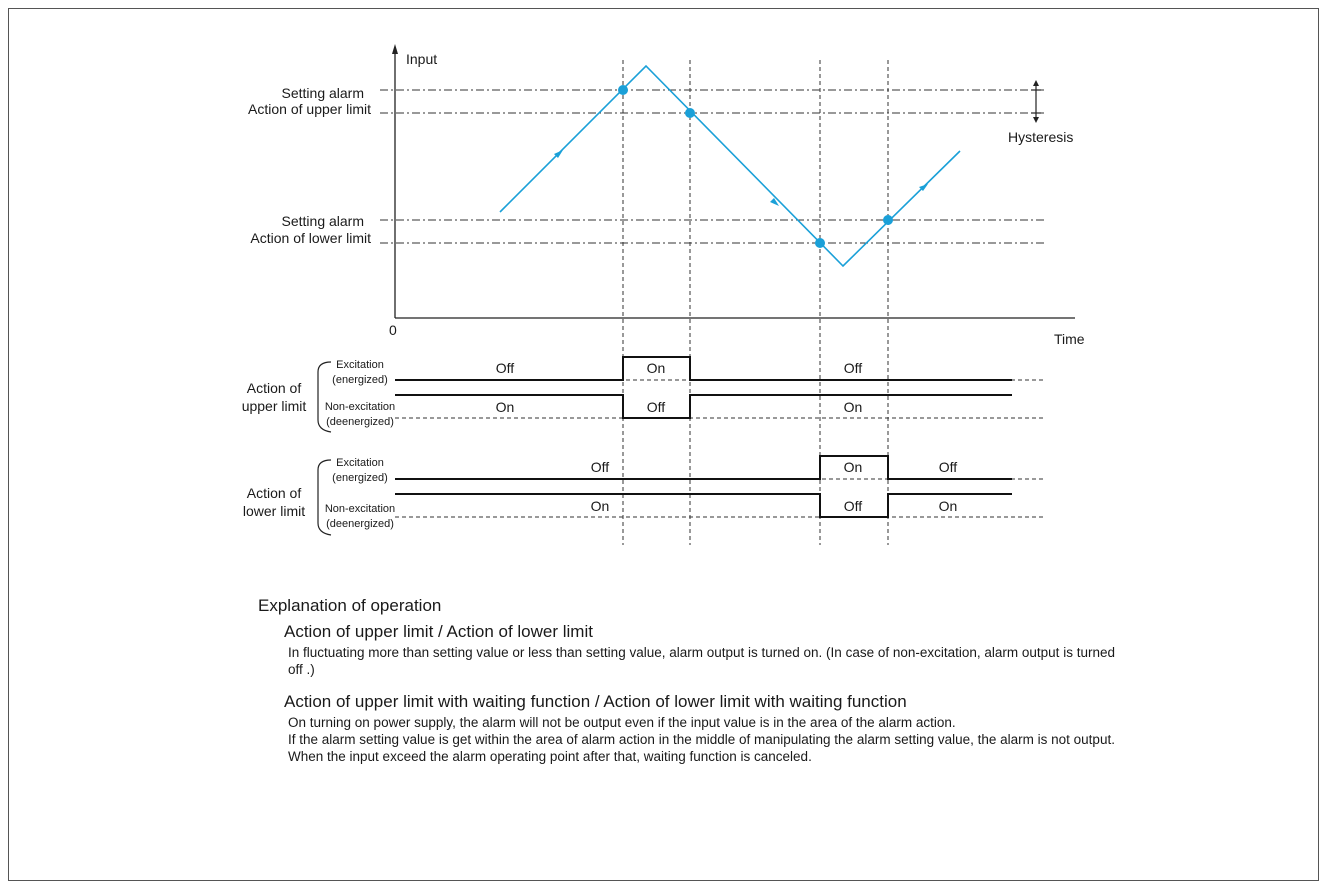 Image resolution: width=1330 pixels, height=888 pixels. Describe the element at coordinates (324, 497) in the screenshot. I see `group-lower-brace` at that location.